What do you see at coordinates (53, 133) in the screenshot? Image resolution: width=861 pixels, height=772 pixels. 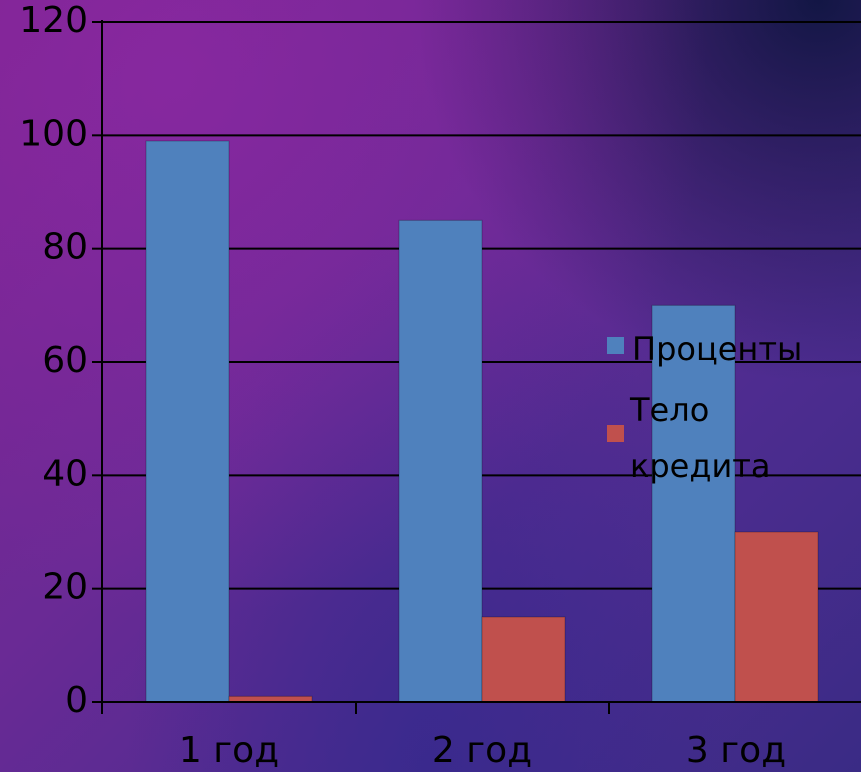 I see `y-tick-label: 100` at bounding box center [53, 133].